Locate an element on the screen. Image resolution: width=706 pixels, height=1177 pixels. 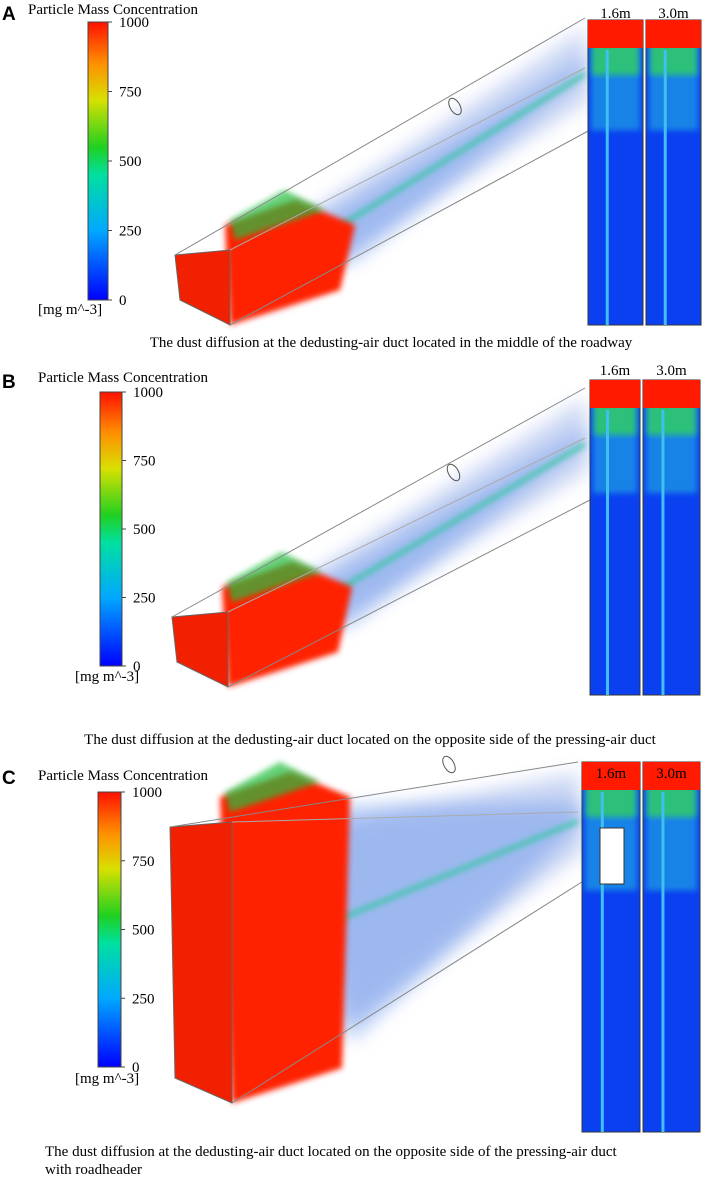
duct-cloud-core is located at coordinates (437, 922).